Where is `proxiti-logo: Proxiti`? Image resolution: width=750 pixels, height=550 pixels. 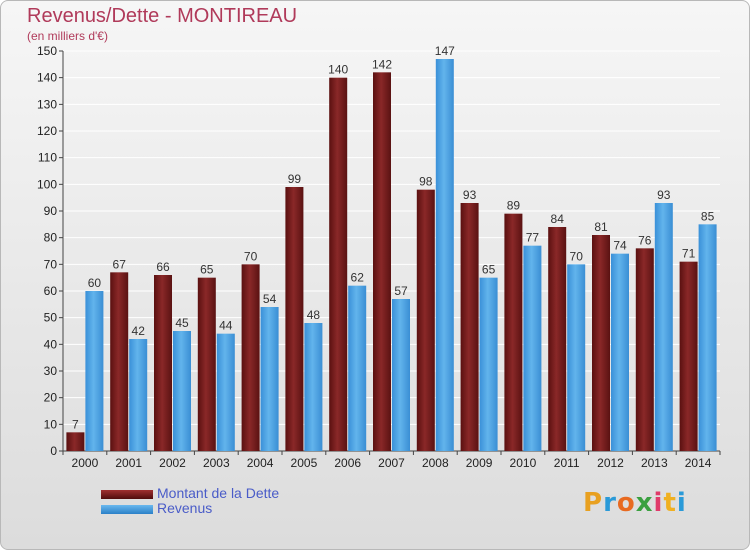 proxiti-logo: Proxiti is located at coordinates (635, 503).